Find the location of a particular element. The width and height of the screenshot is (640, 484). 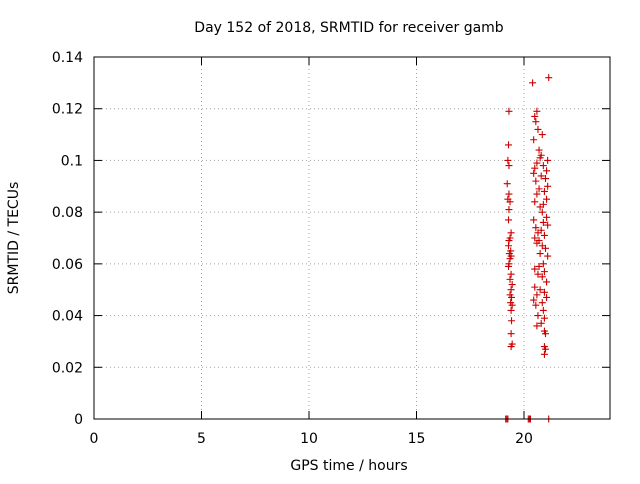

y-tick-label: 0.02 is located at coordinates (67, 368).